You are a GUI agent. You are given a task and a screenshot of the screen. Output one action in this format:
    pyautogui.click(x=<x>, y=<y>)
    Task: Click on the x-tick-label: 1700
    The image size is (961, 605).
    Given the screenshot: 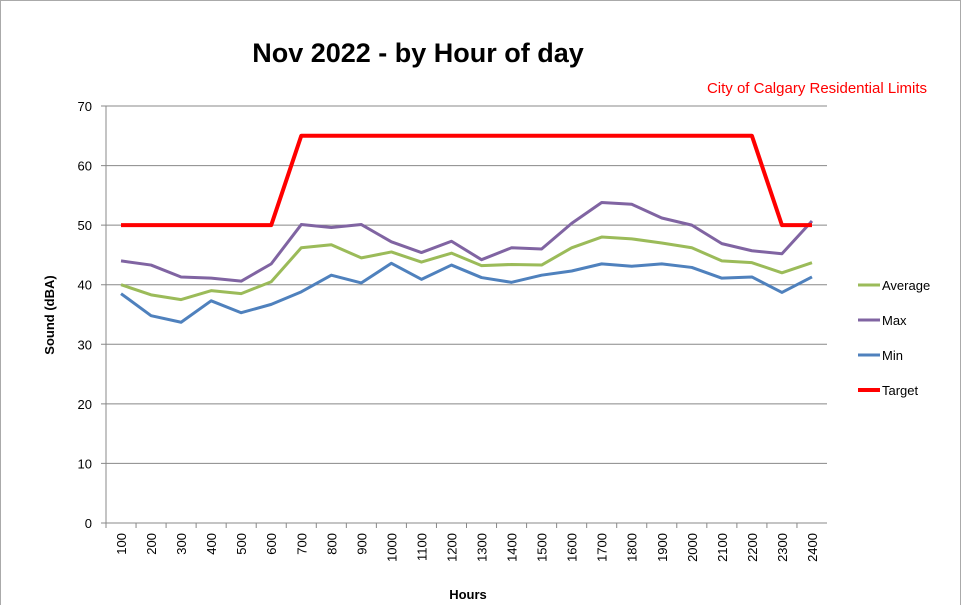 What is the action you would take?
    pyautogui.click(x=602, y=547)
    